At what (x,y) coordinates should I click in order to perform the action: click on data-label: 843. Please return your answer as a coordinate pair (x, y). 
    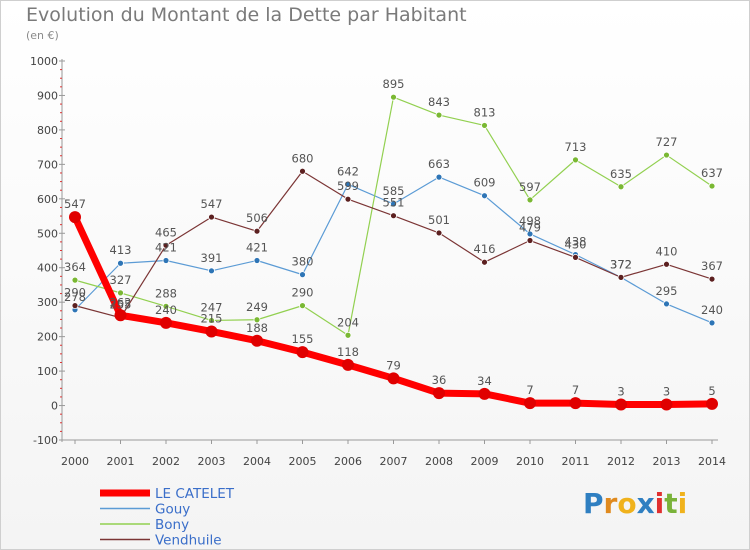
    Looking at the image, I should click on (439, 102).